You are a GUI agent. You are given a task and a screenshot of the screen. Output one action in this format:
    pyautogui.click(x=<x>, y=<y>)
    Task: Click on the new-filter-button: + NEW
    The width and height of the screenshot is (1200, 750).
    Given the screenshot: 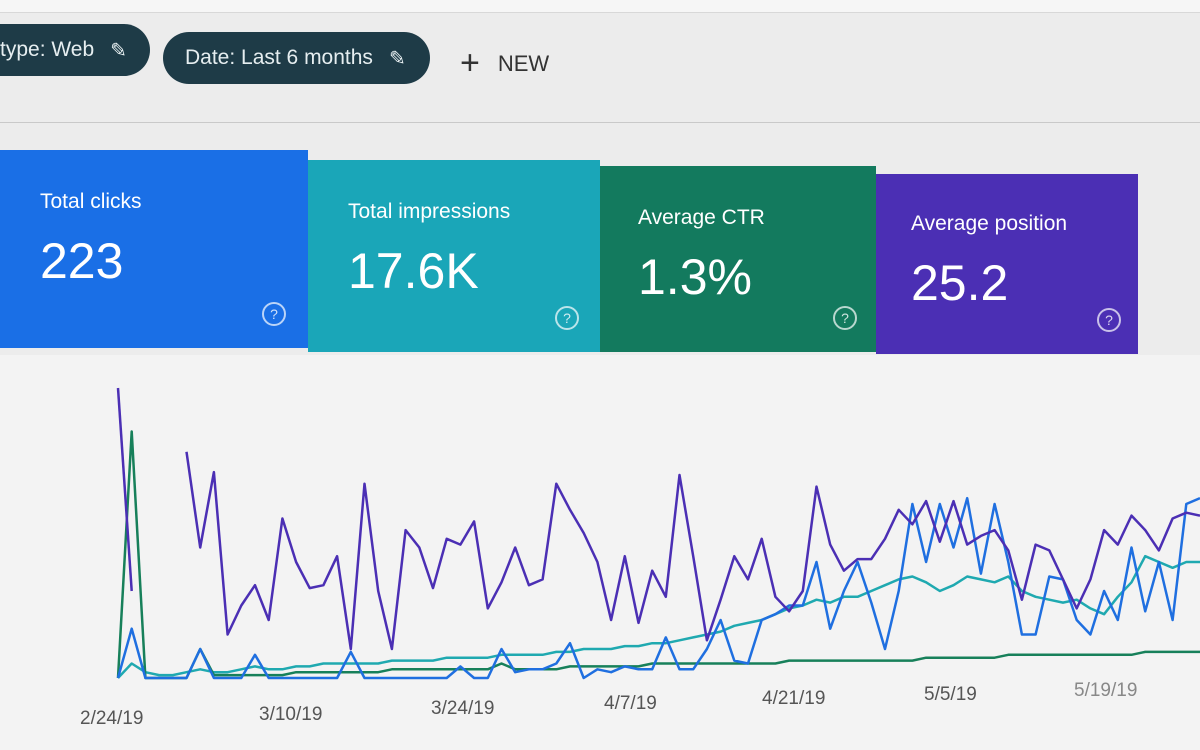 What is the action you would take?
    pyautogui.click(x=504, y=63)
    